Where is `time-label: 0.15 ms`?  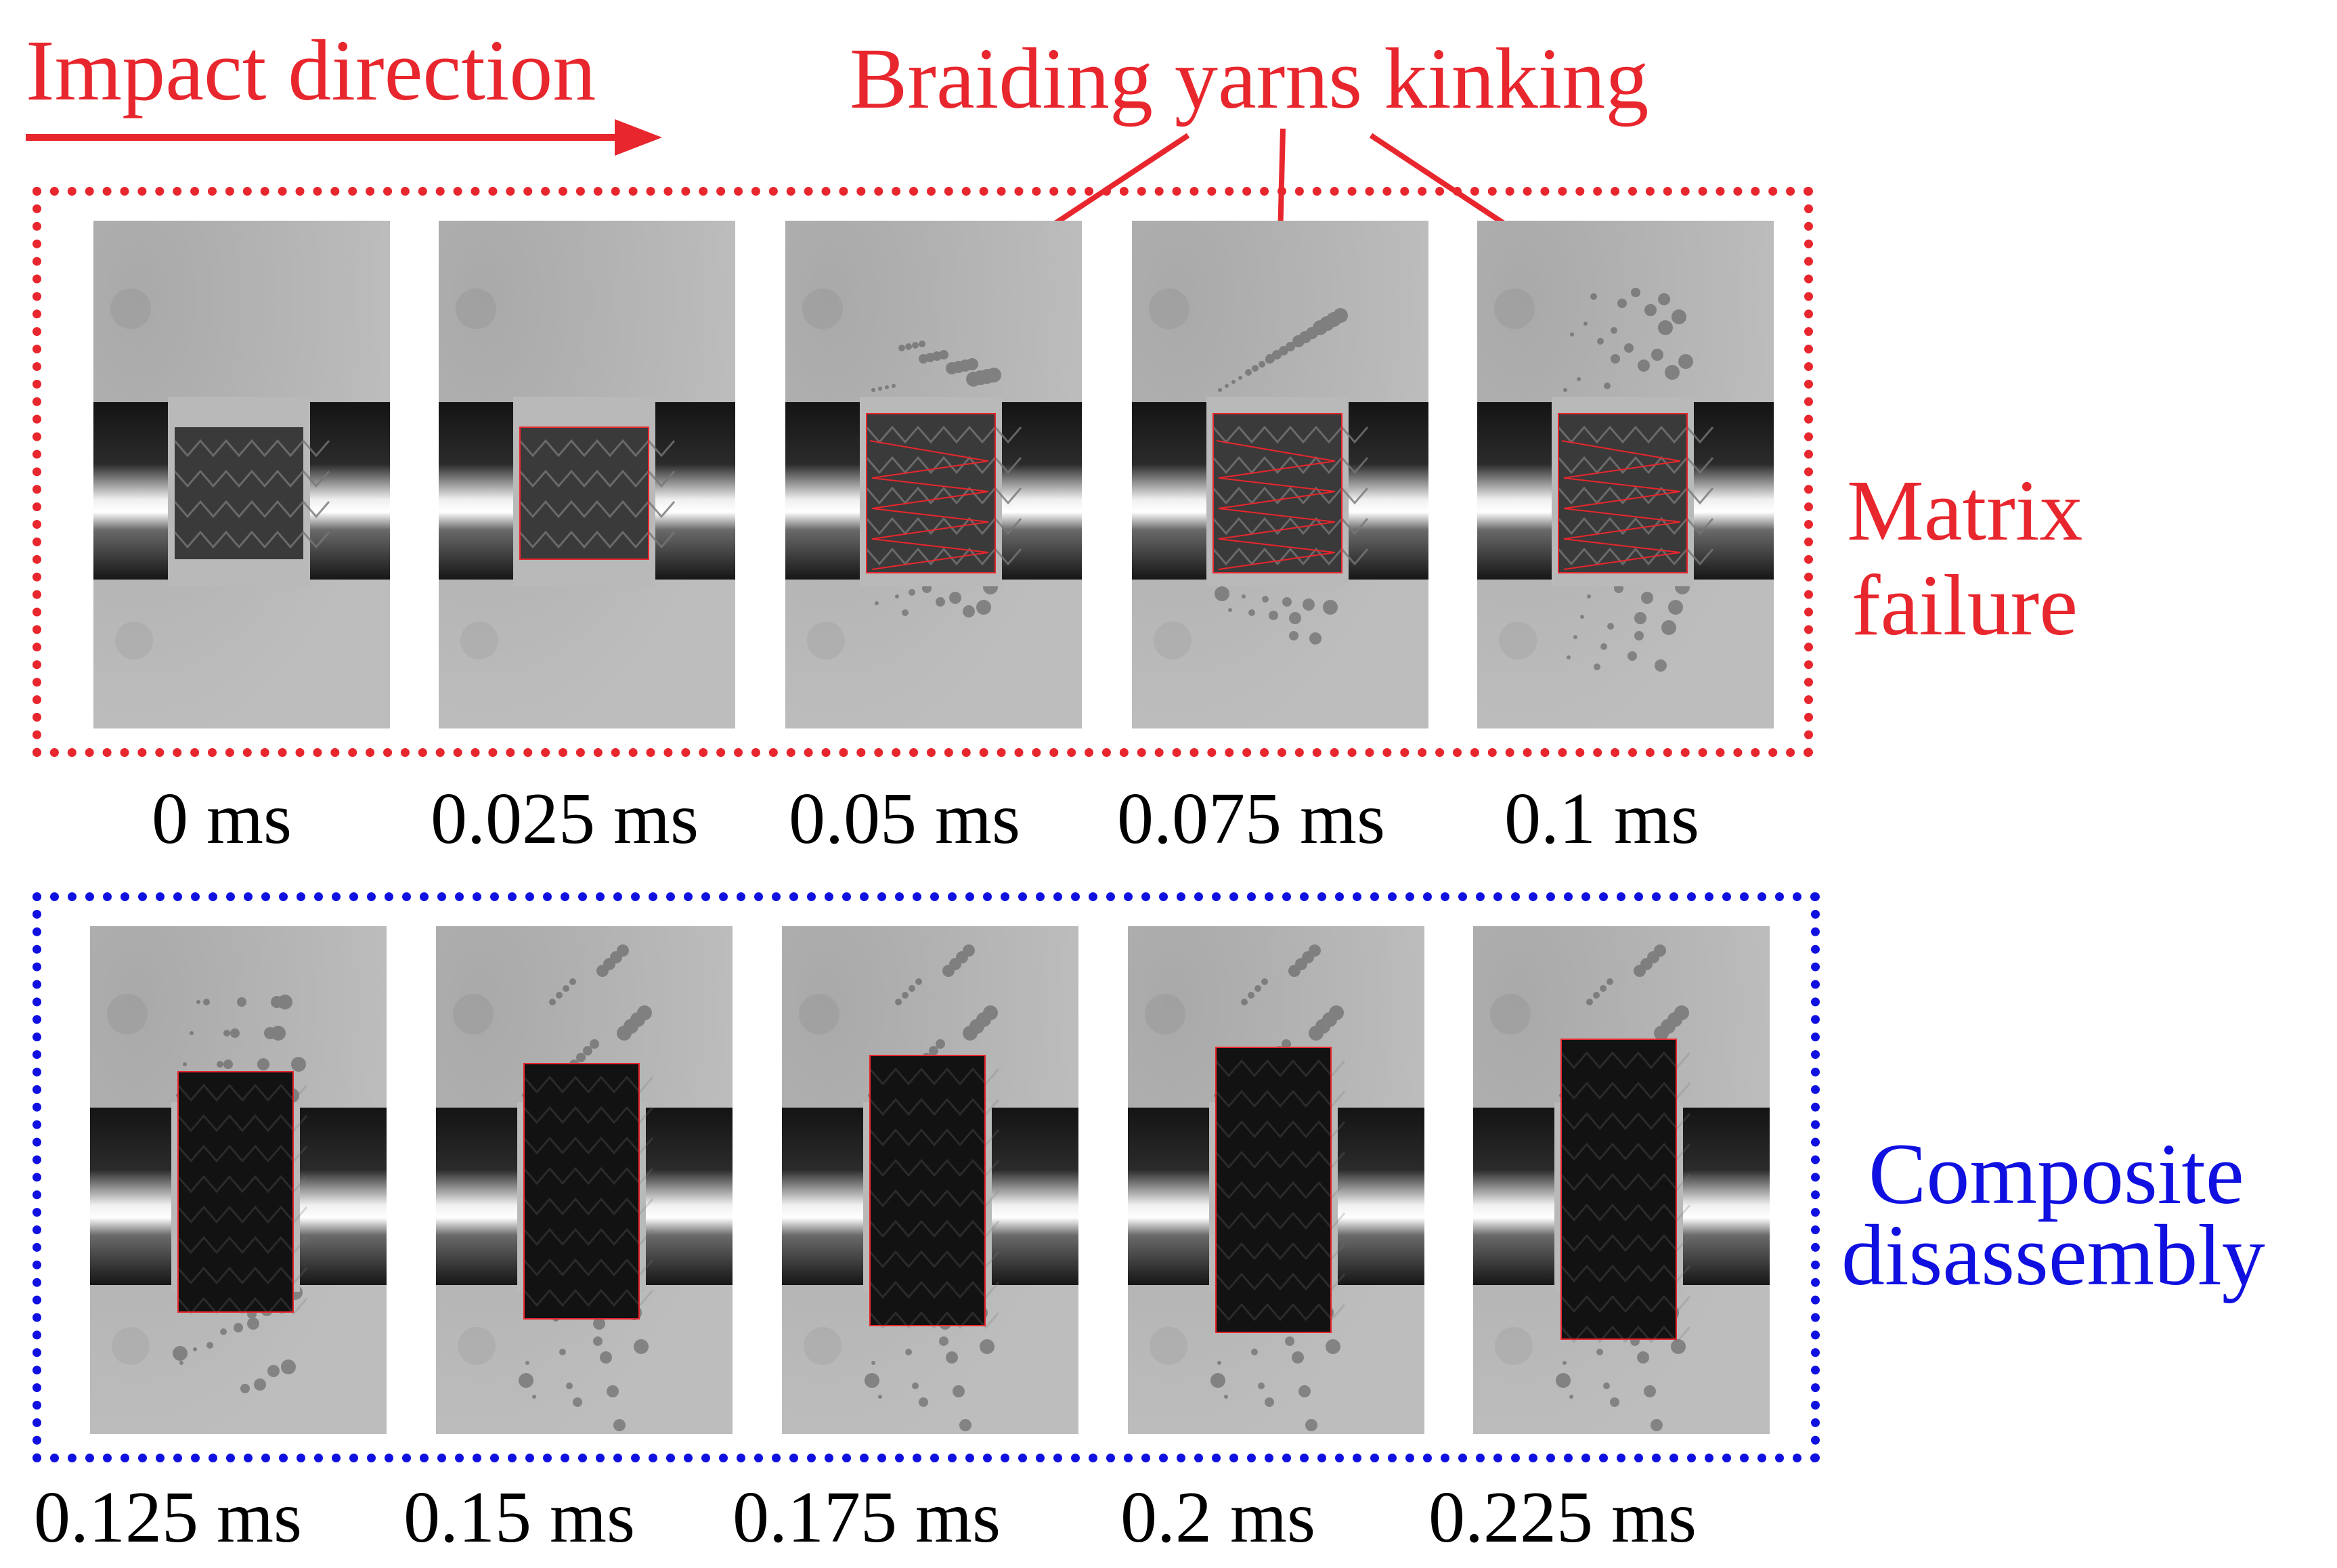
time-label: 0.15 ms is located at coordinates (519, 1517).